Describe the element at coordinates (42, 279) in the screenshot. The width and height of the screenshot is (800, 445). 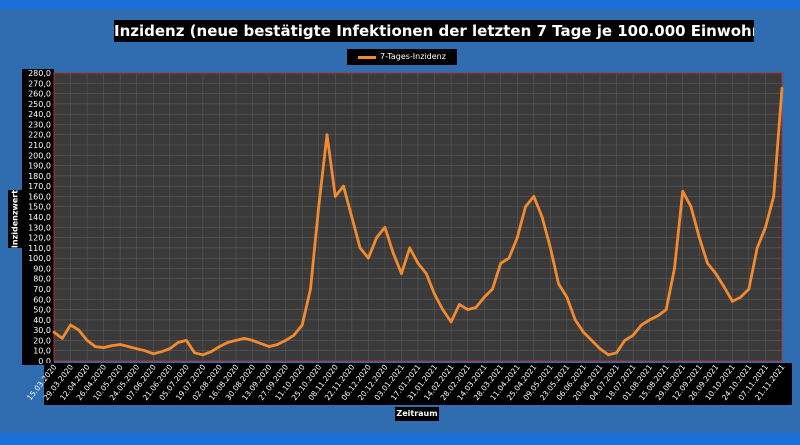
I see `y-tick-label: 80,0` at that location.